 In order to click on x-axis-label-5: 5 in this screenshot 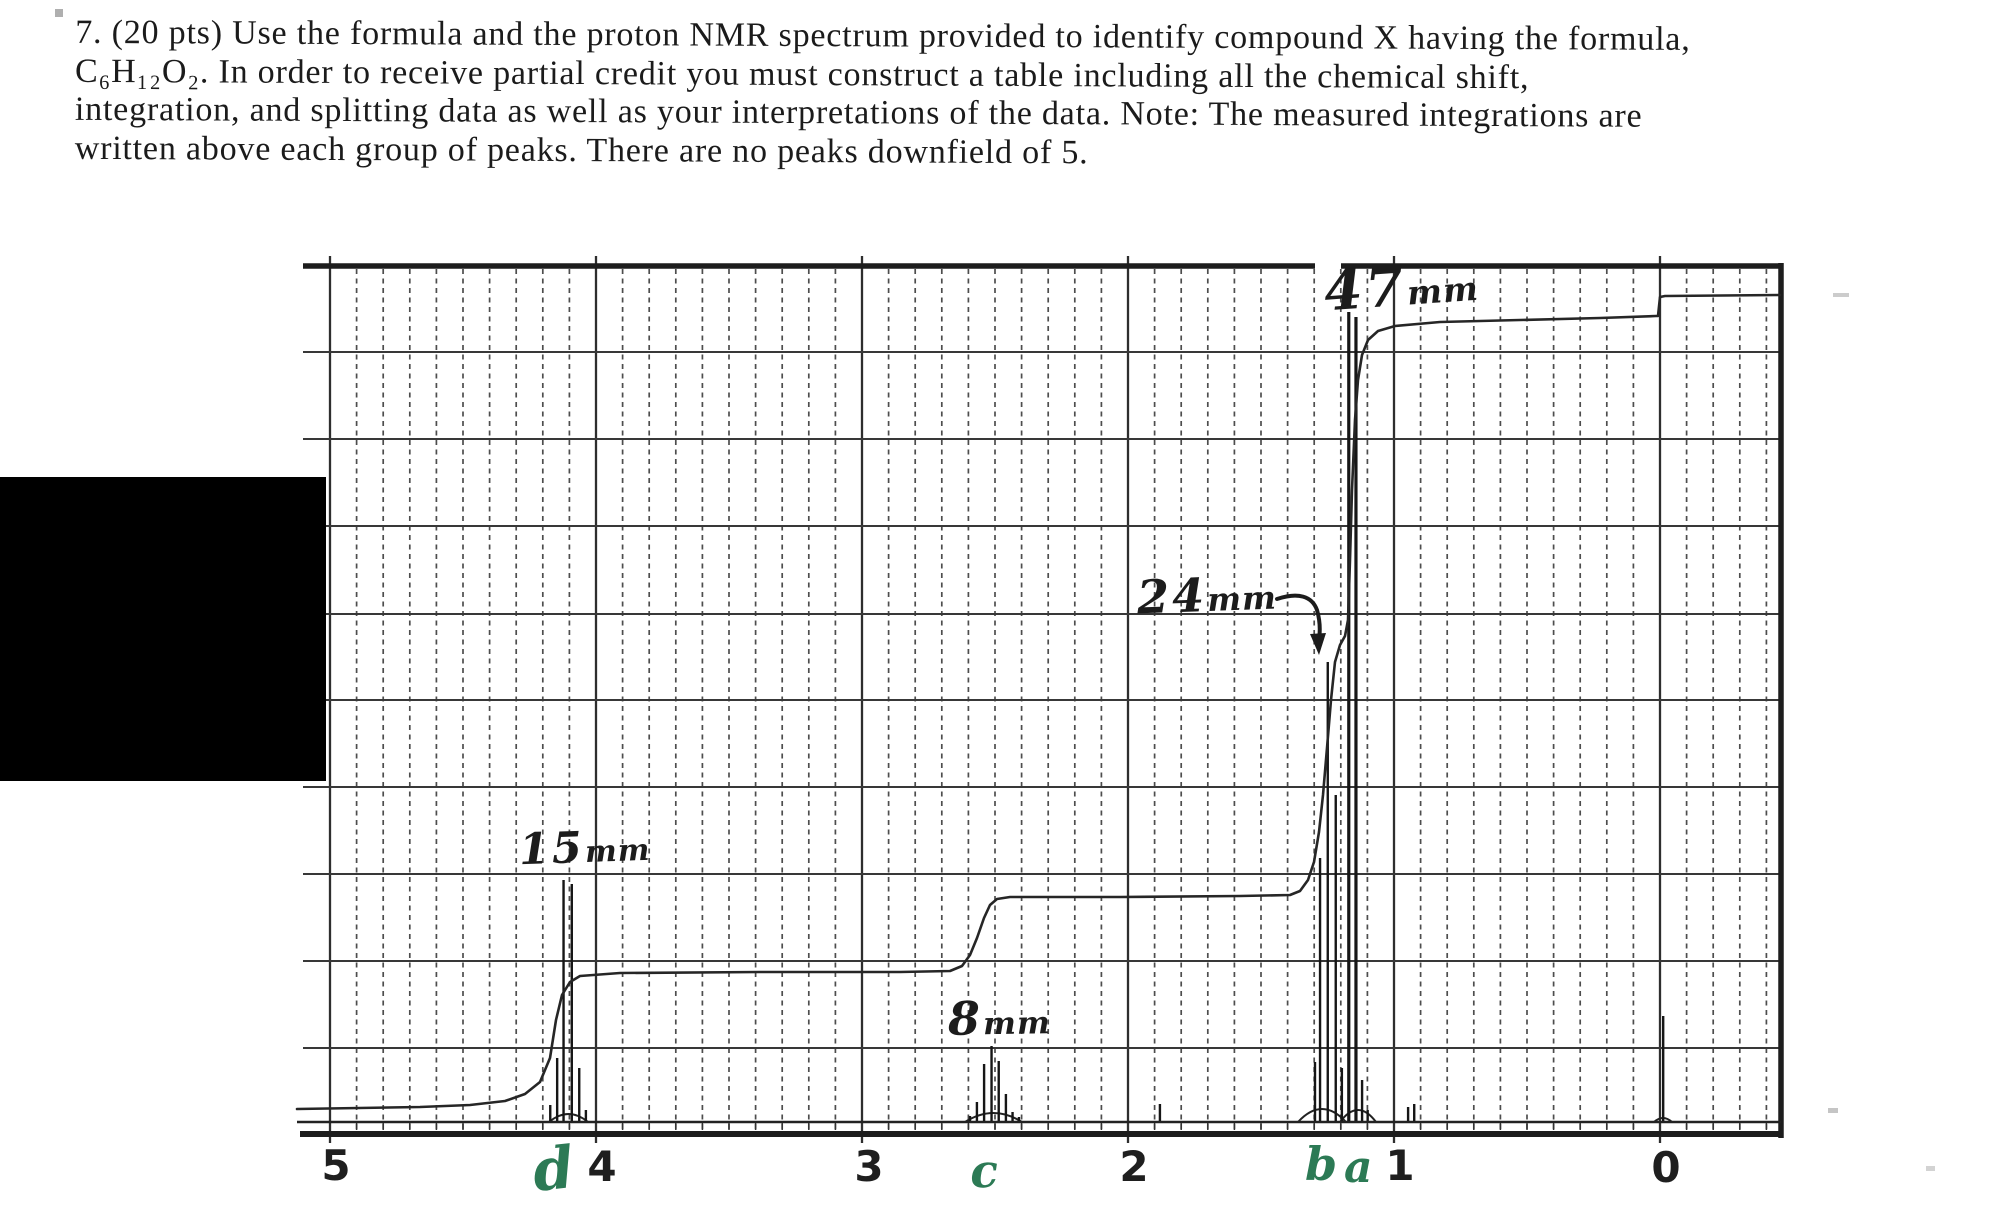, I will do `click(336, 1165)`.